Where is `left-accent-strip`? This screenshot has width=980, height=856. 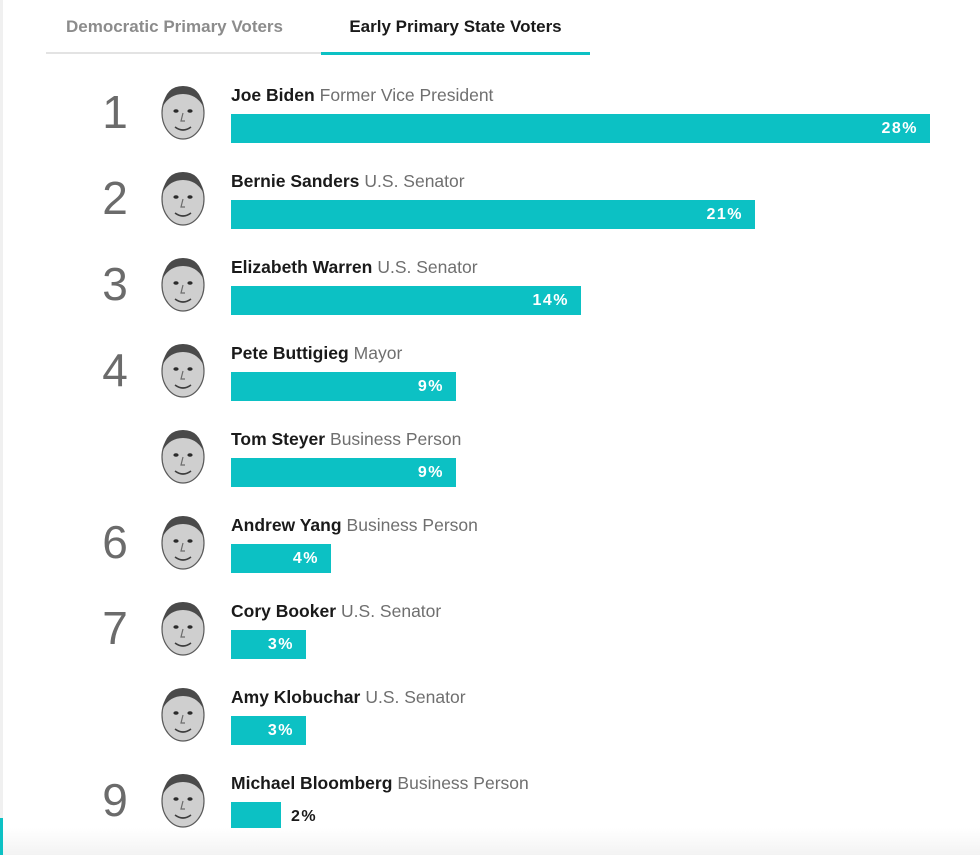
left-accent-strip is located at coordinates (1, 836).